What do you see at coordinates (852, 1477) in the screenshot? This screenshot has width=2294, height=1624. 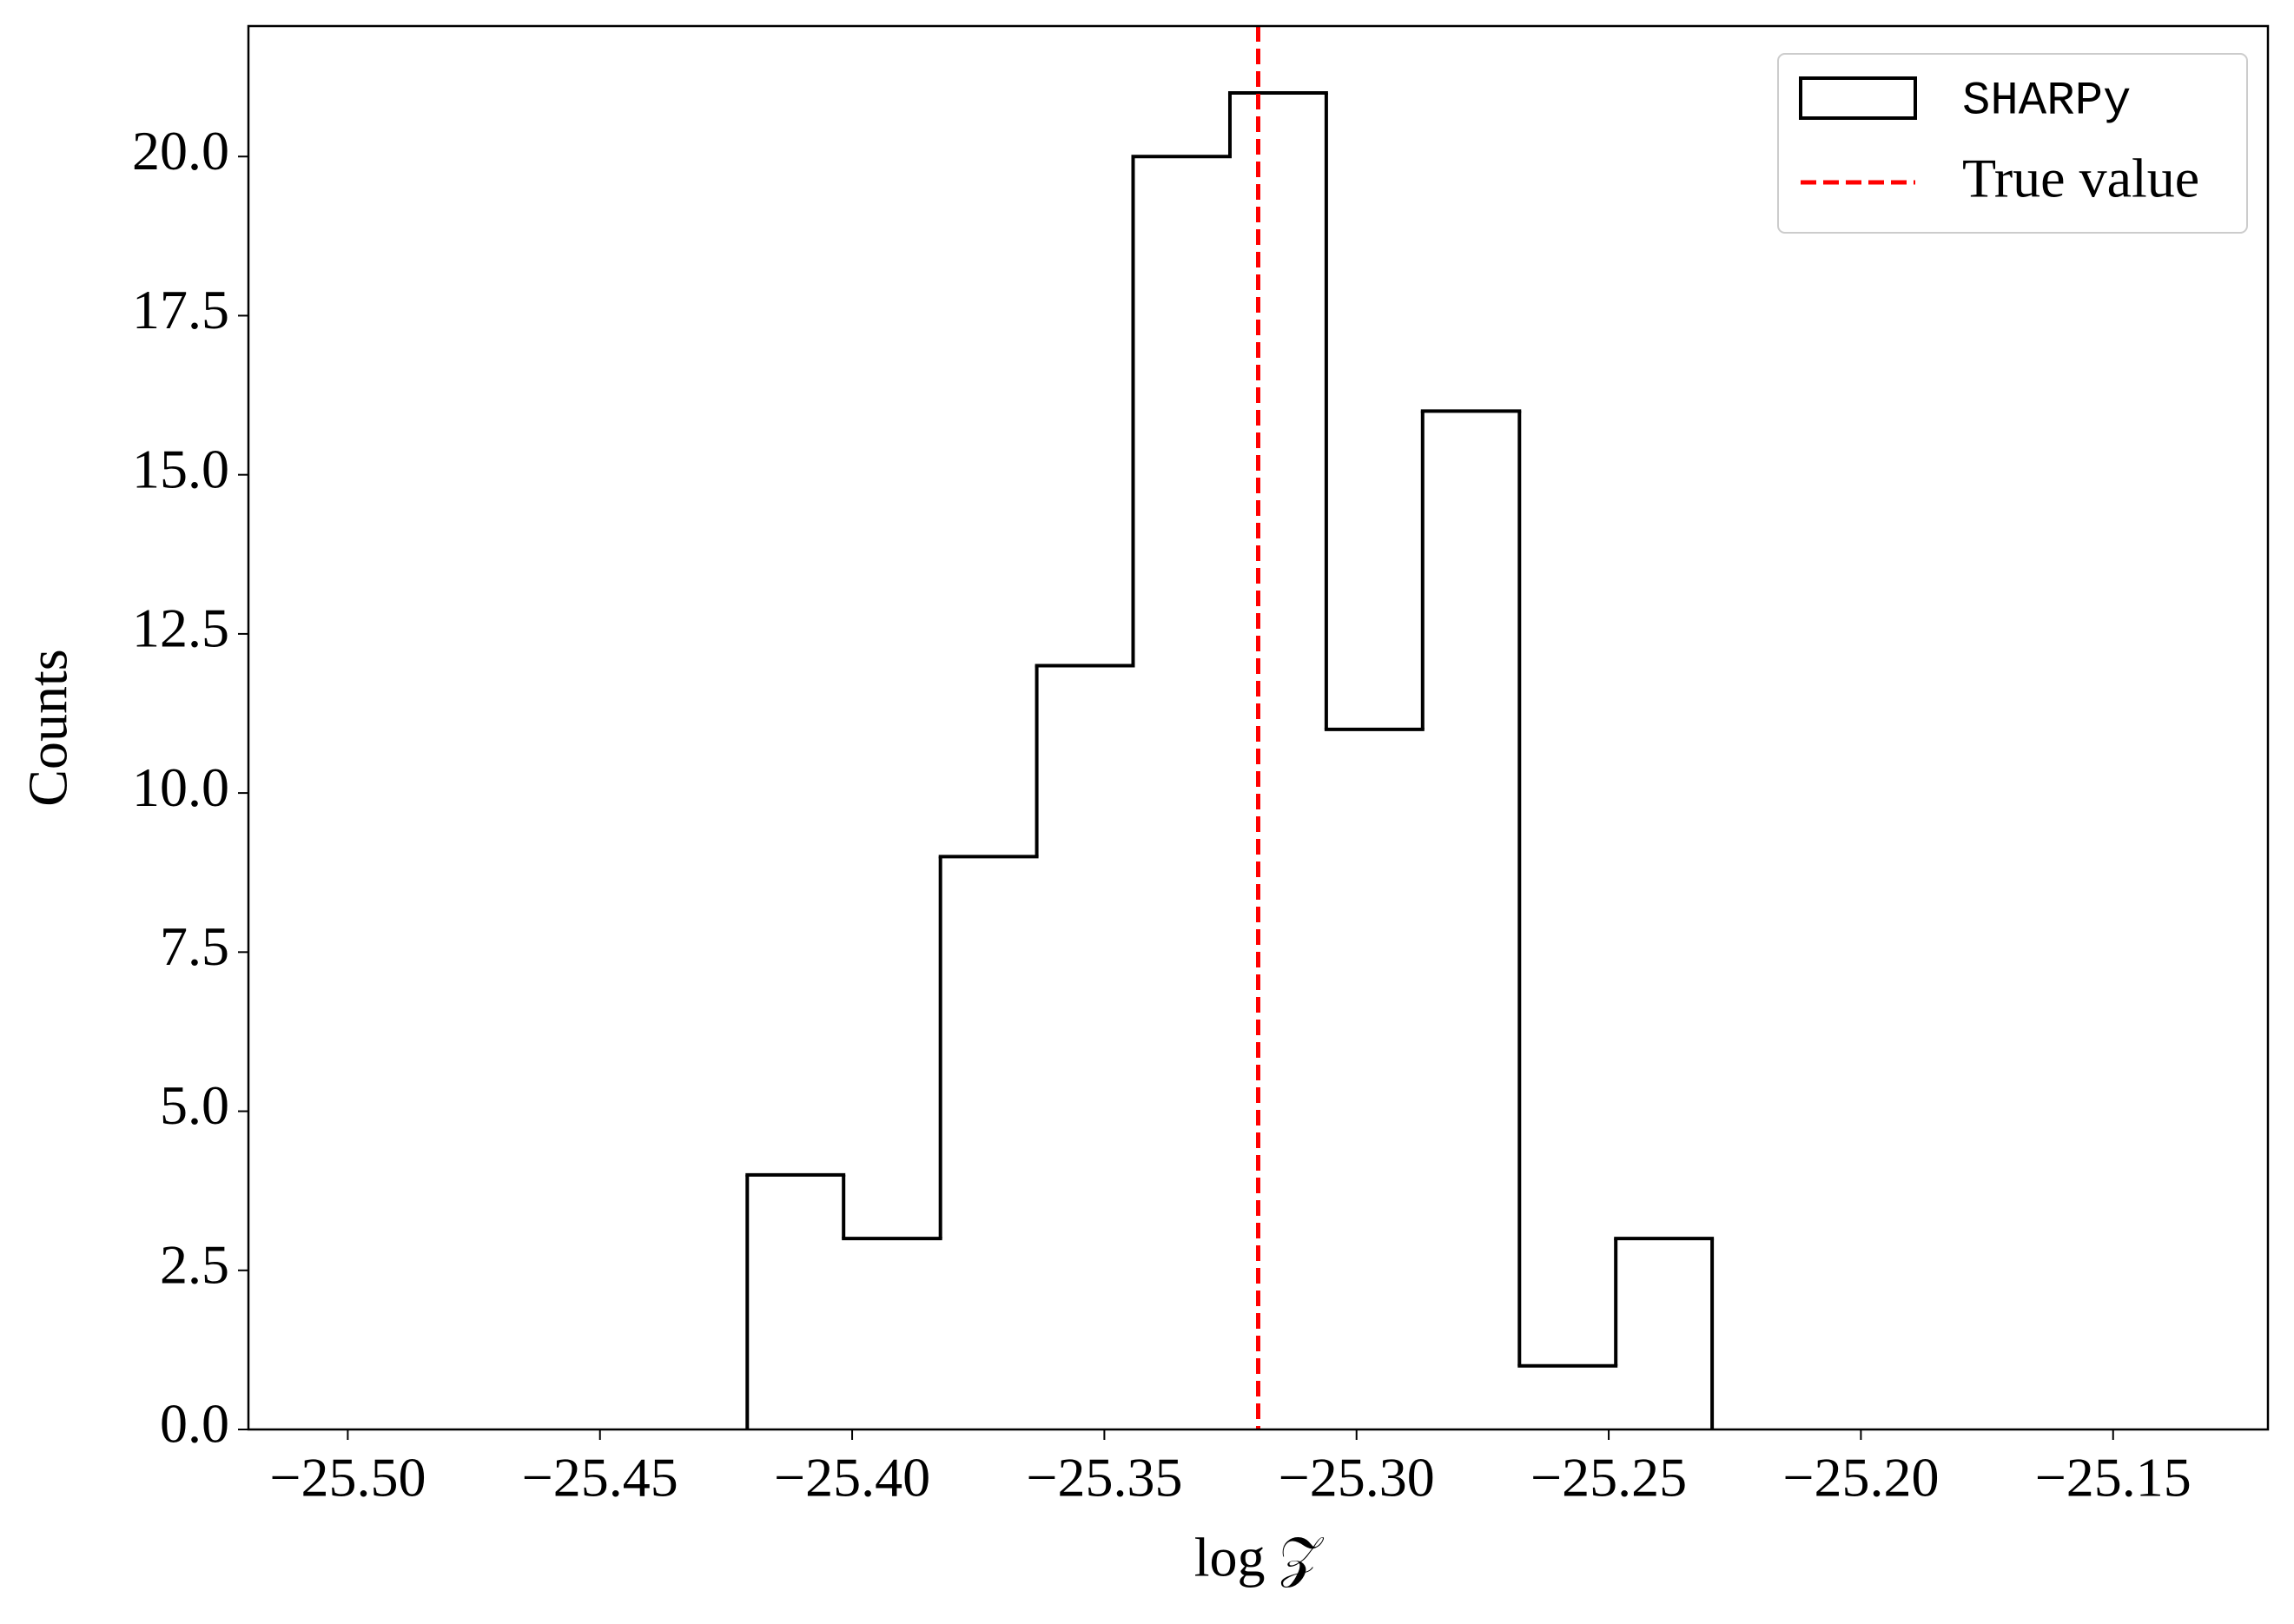 I see `x-tick-label: −25.40` at bounding box center [852, 1477].